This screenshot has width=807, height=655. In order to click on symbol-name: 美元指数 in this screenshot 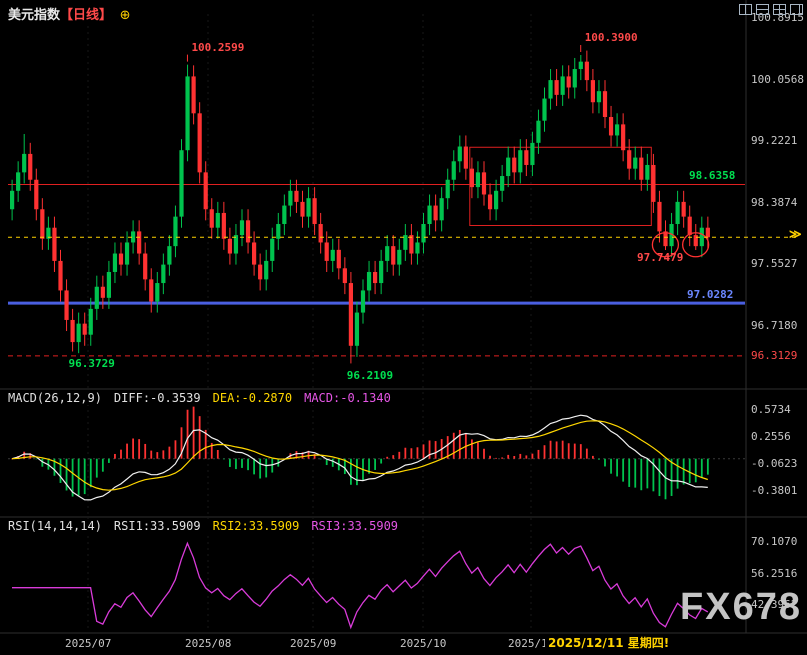, I will do `click(34, 15)`.